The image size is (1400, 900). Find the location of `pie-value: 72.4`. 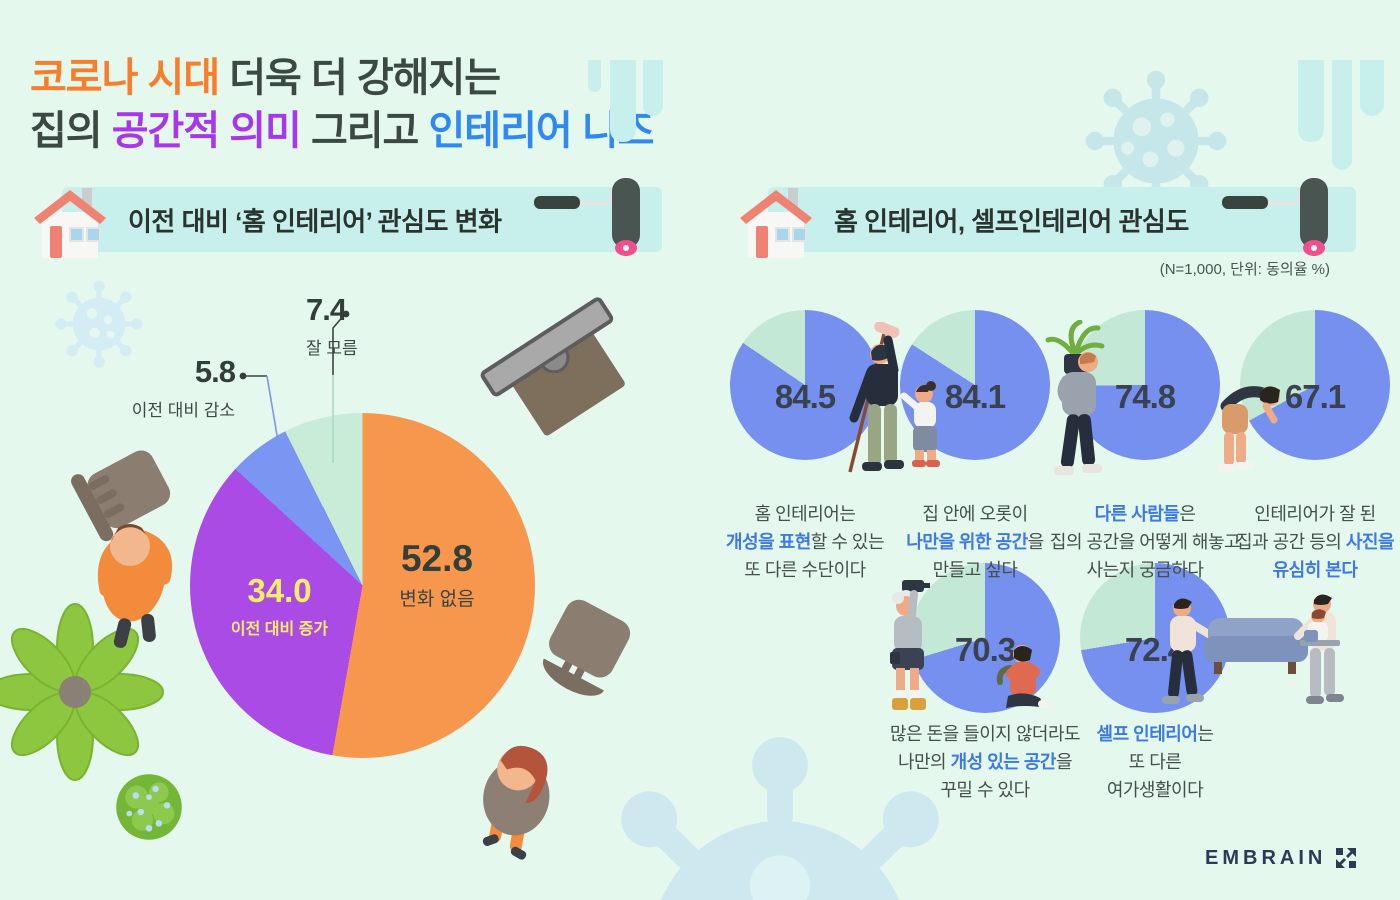

pie-value: 72.4 is located at coordinates (1155, 649).